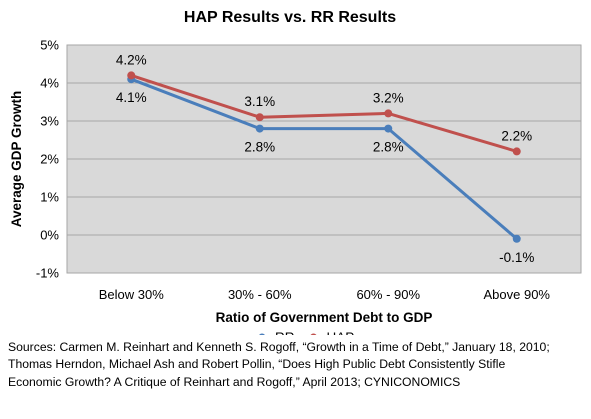  I want to click on y-axis-title: Average GDP Growth, so click(16, 159).